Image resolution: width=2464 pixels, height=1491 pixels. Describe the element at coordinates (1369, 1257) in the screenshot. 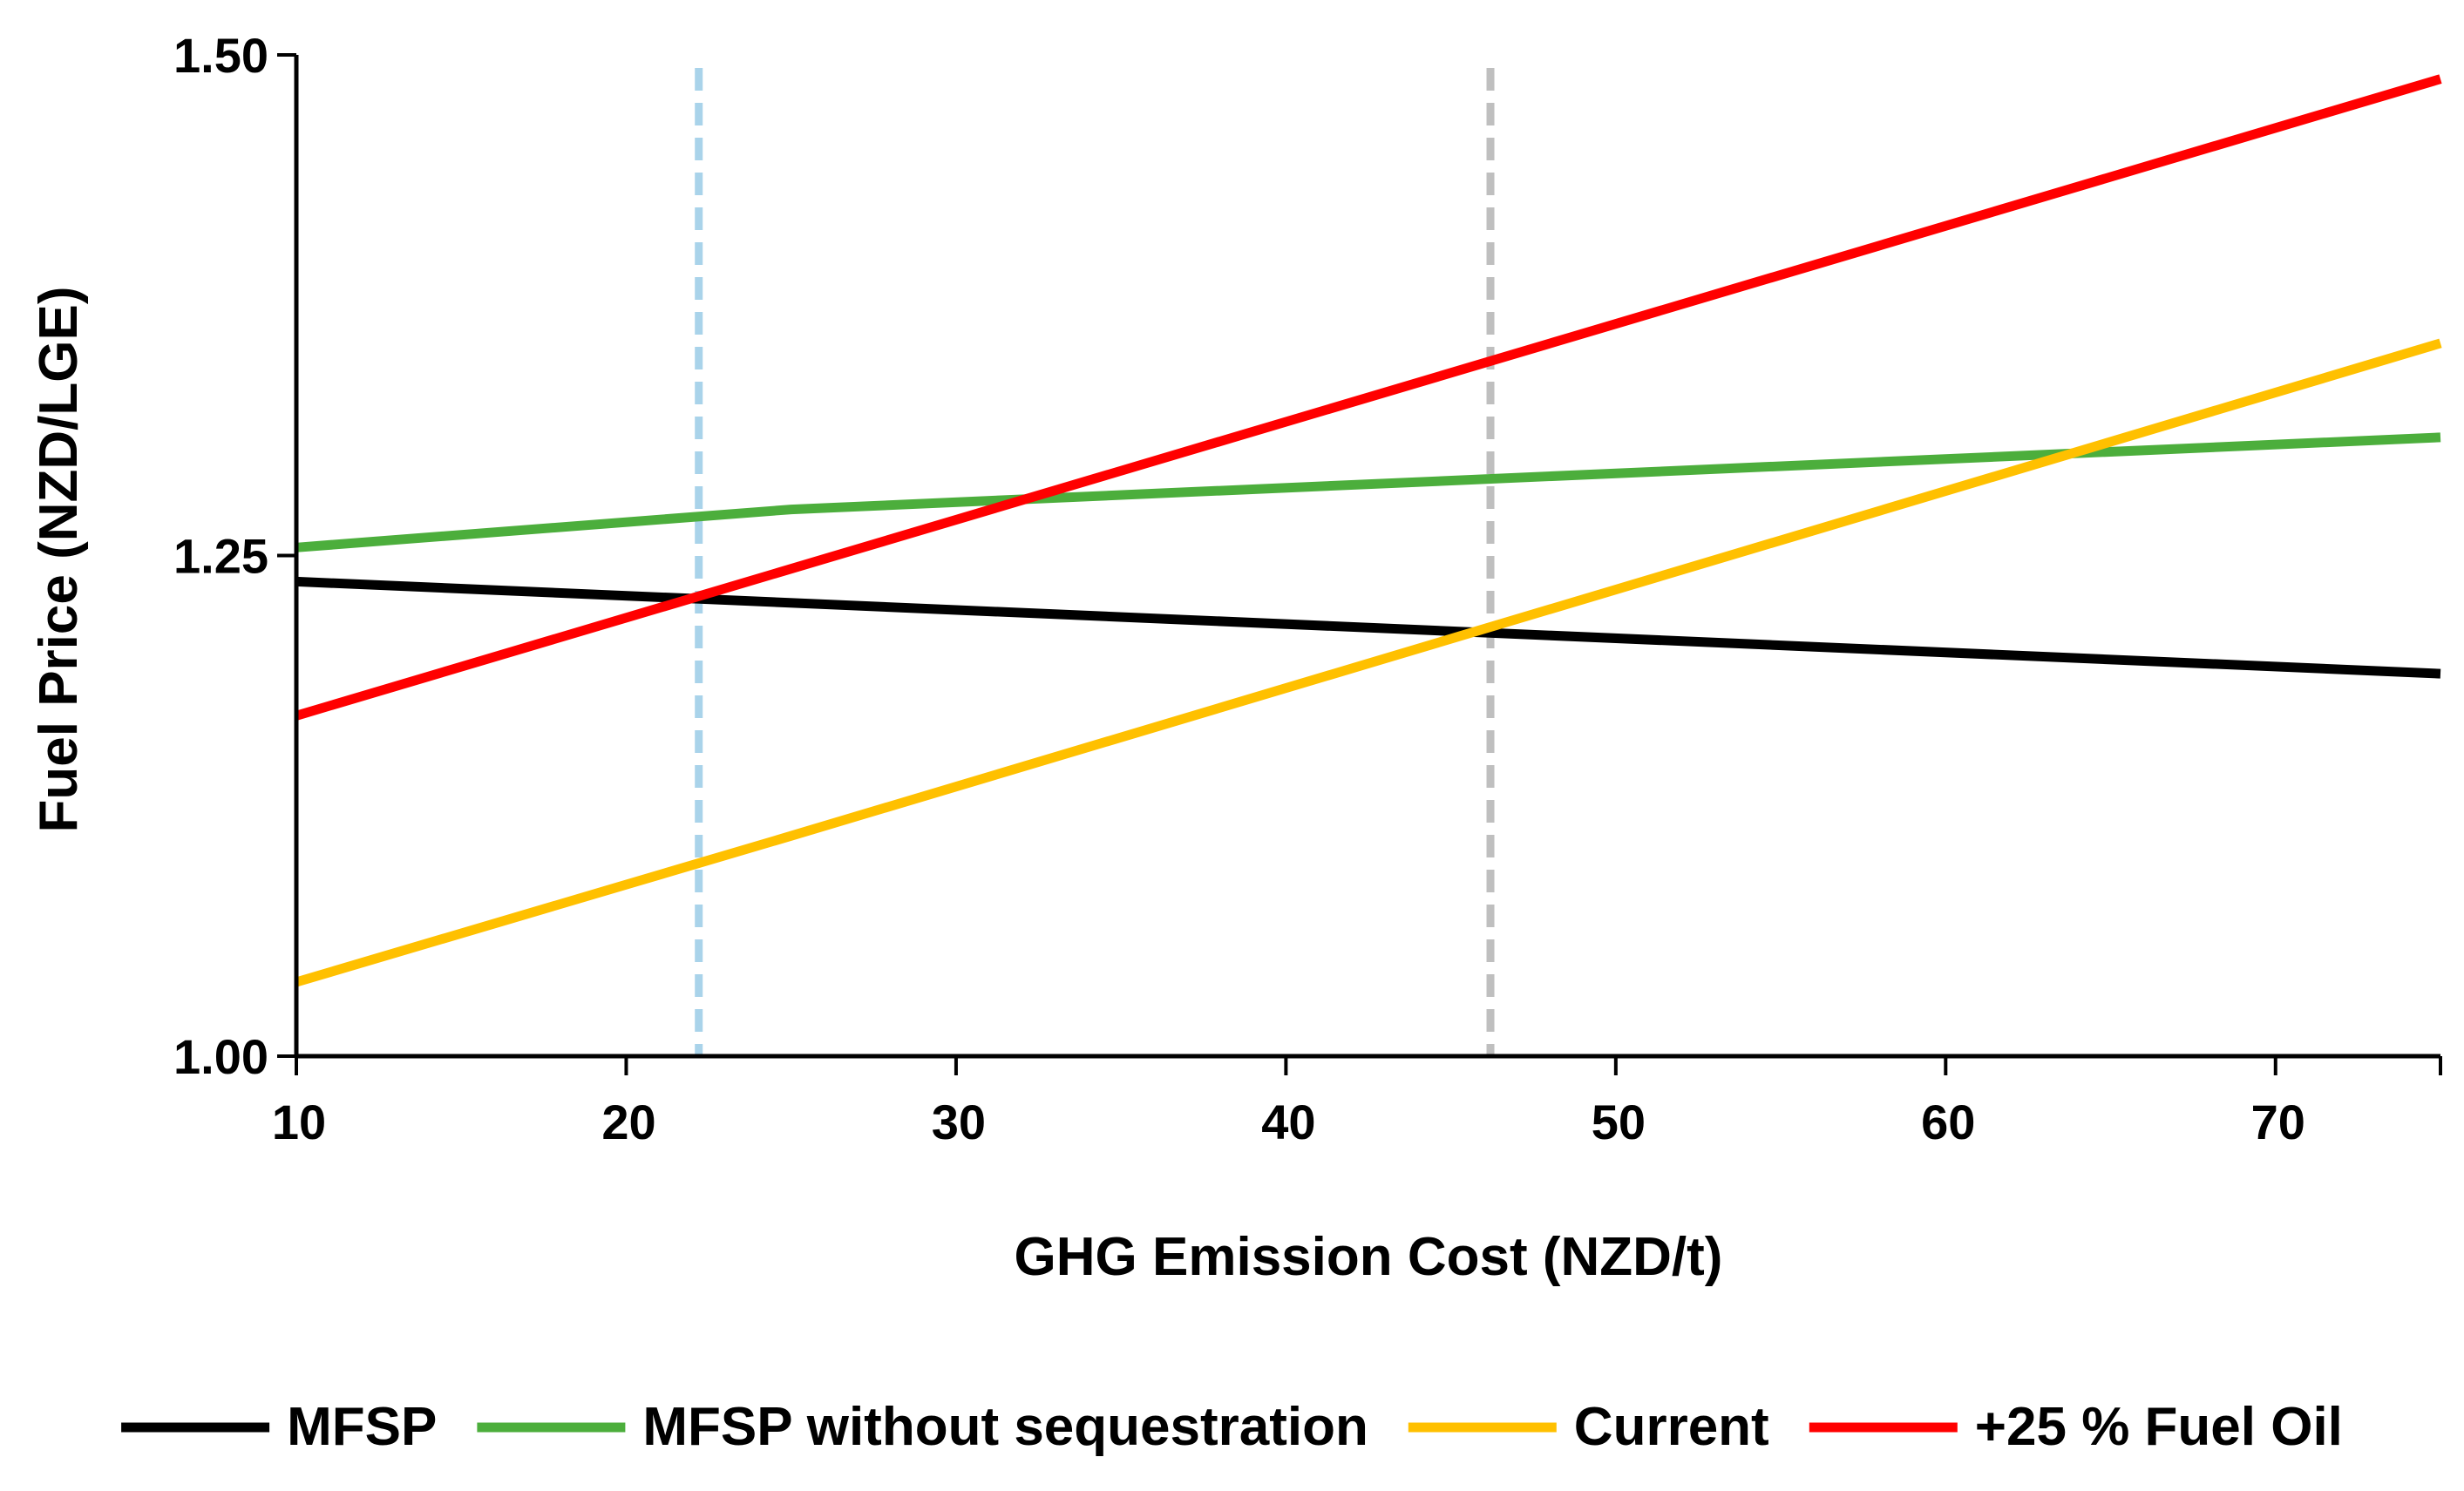

I see `x-axis-title: GHG Emission Cost (NZD/t)` at that location.